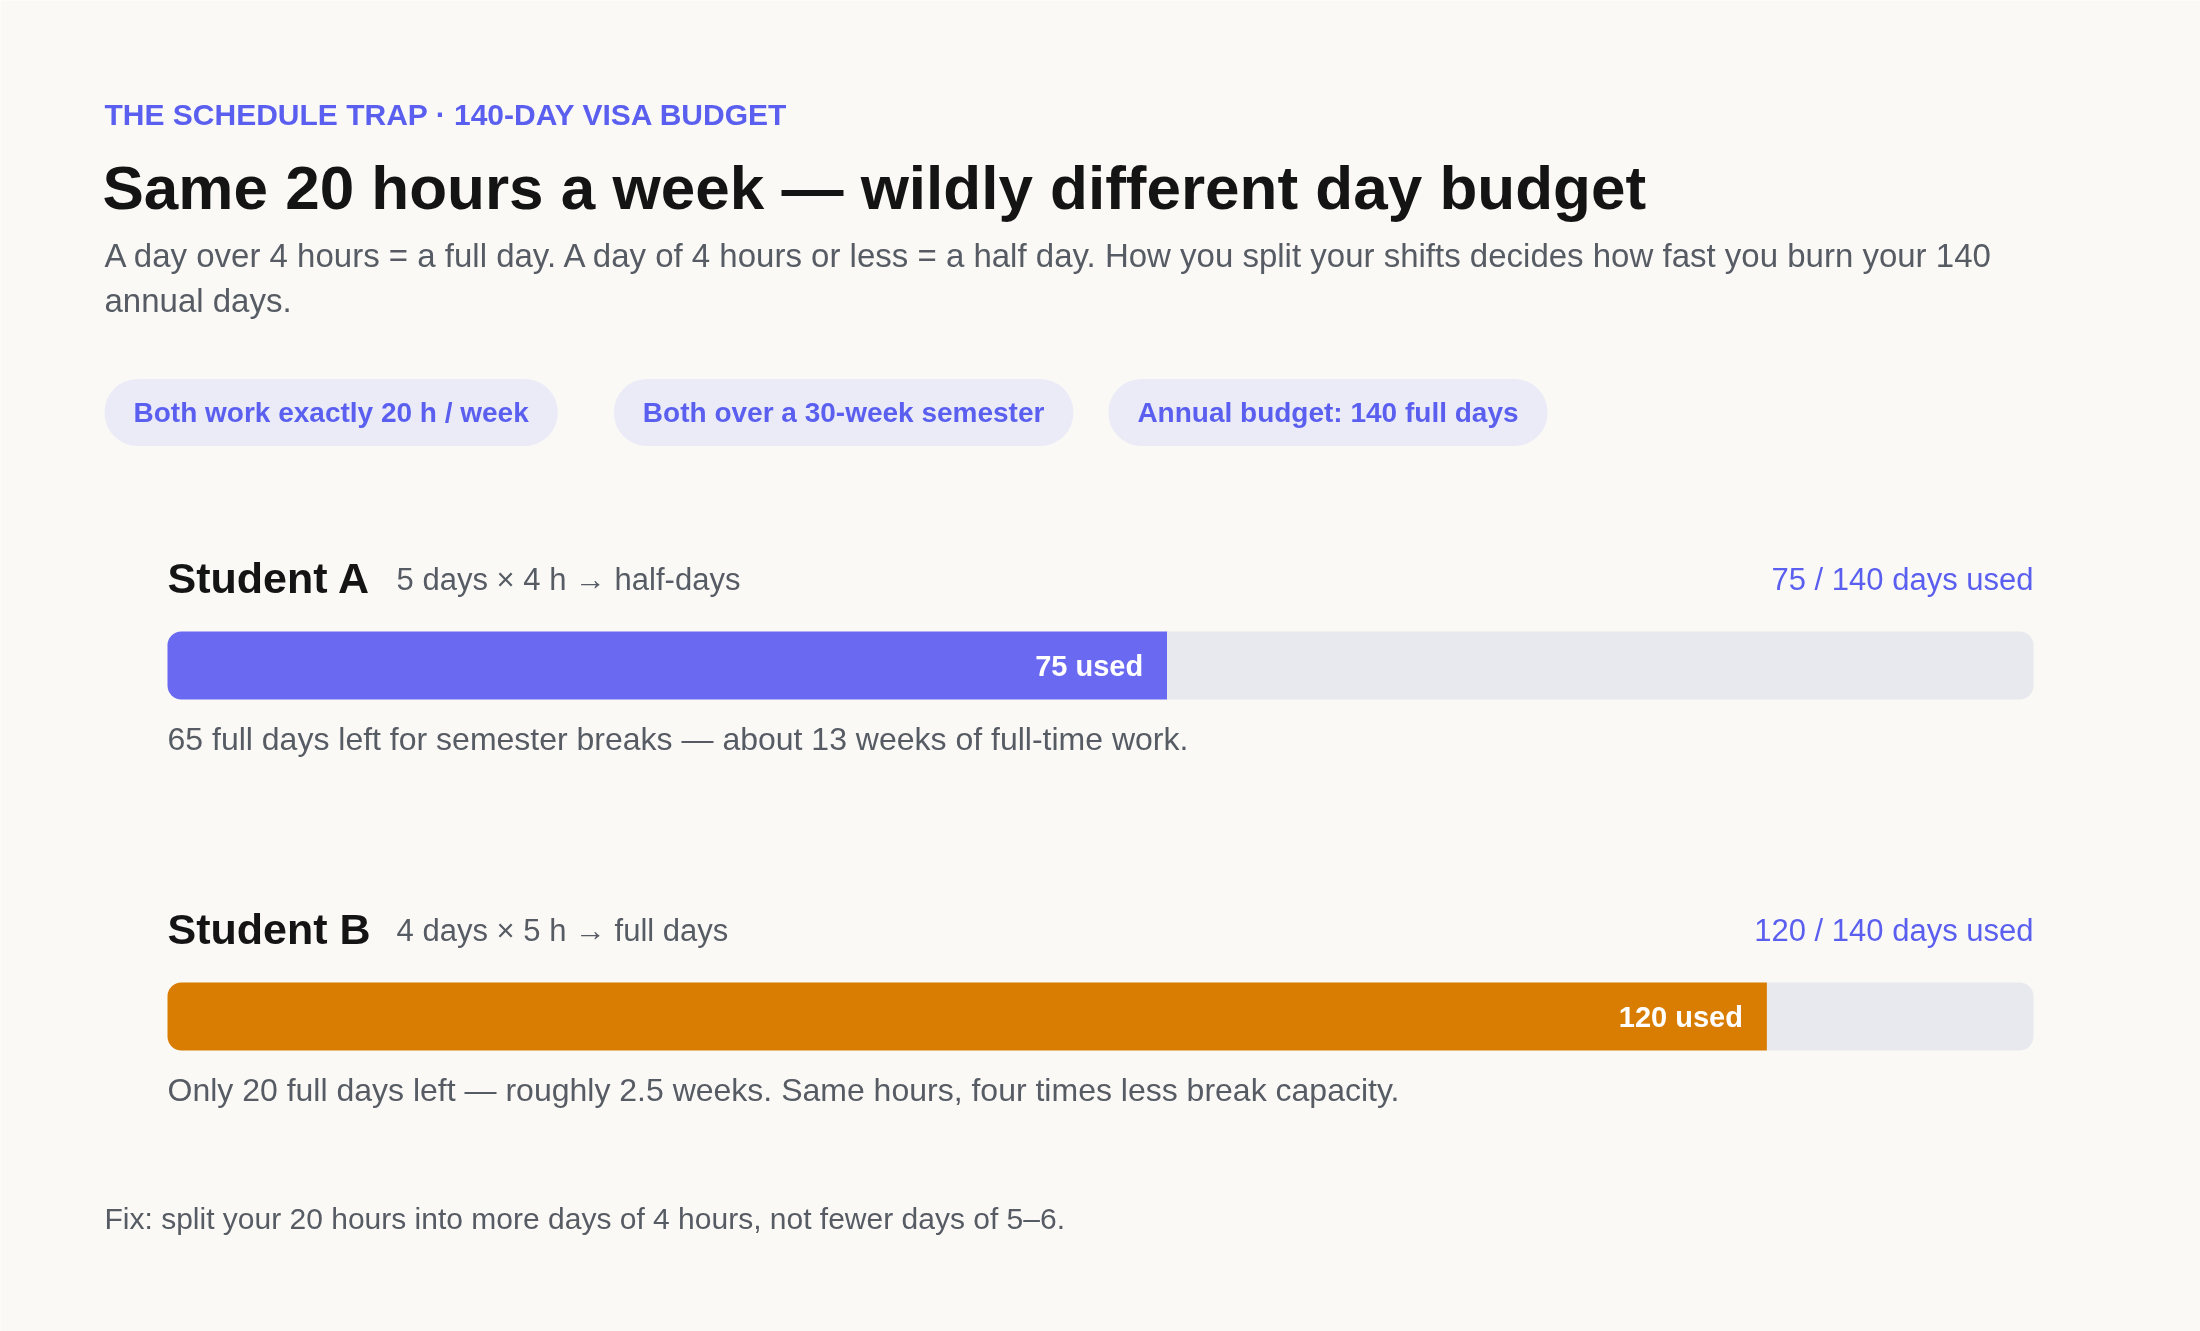  Describe the element at coordinates (1328, 412) in the screenshot. I see `annotation: Annual budget: 140 full days` at that location.